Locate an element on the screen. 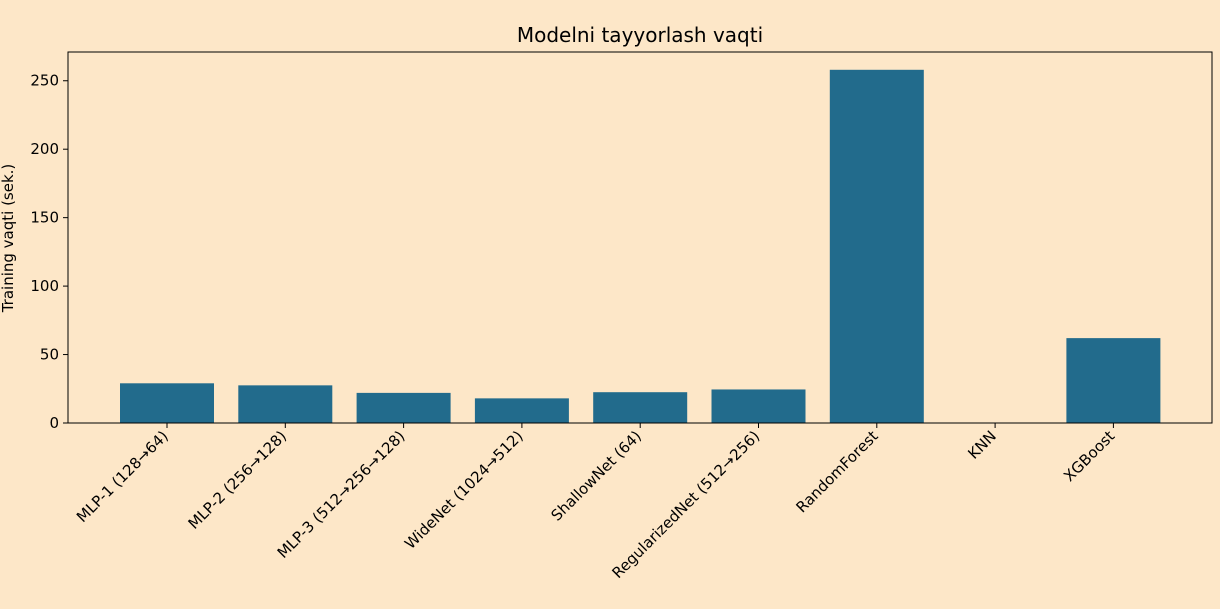  y-axis: 0 50 100 150 200 250 is located at coordinates (49, 252).